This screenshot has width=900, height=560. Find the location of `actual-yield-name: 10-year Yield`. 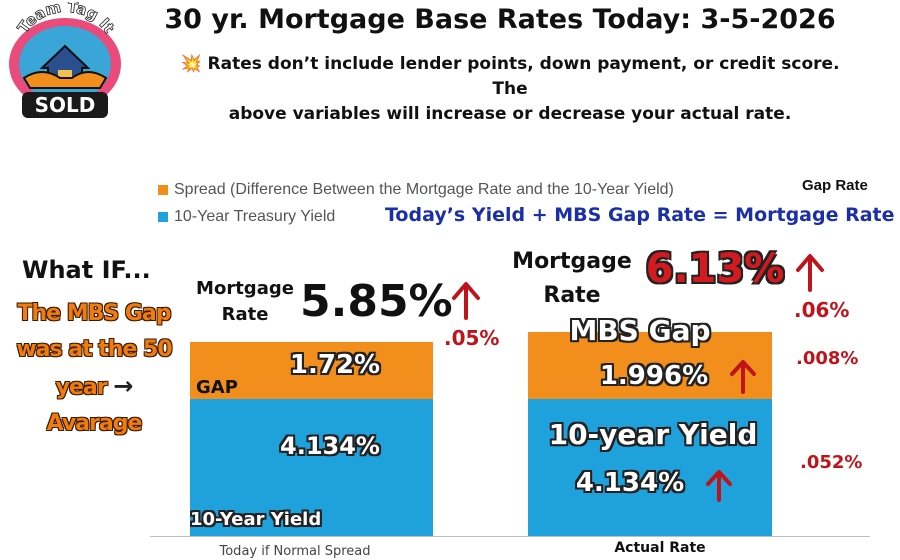

actual-yield-name: 10-year Yield is located at coordinates (653, 434).